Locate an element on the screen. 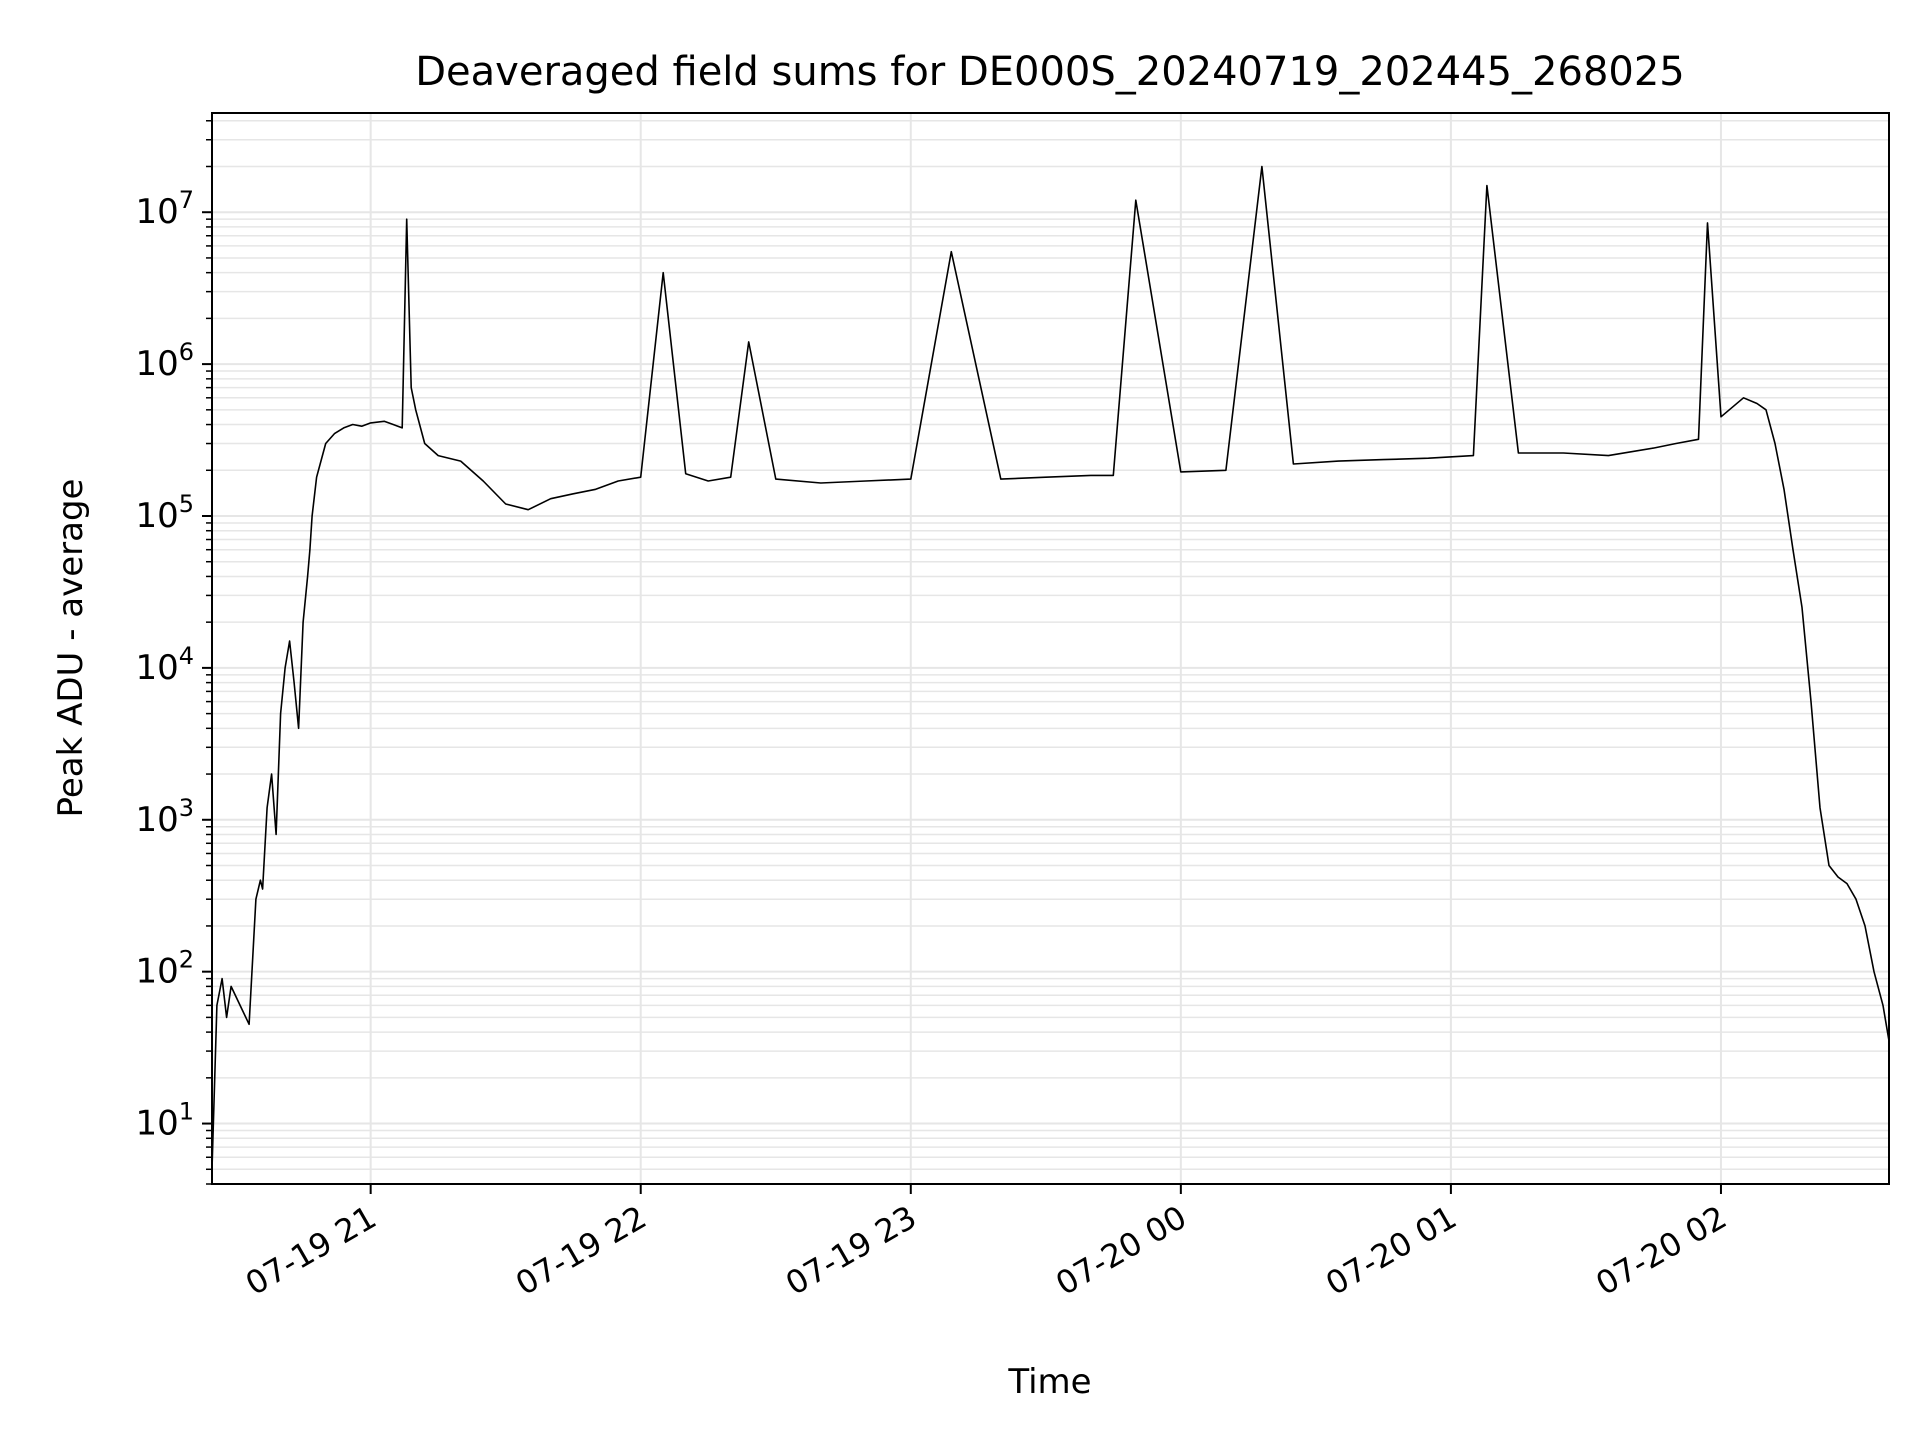  y-axis-label: Peak ADU - average is located at coordinates (71, 648).